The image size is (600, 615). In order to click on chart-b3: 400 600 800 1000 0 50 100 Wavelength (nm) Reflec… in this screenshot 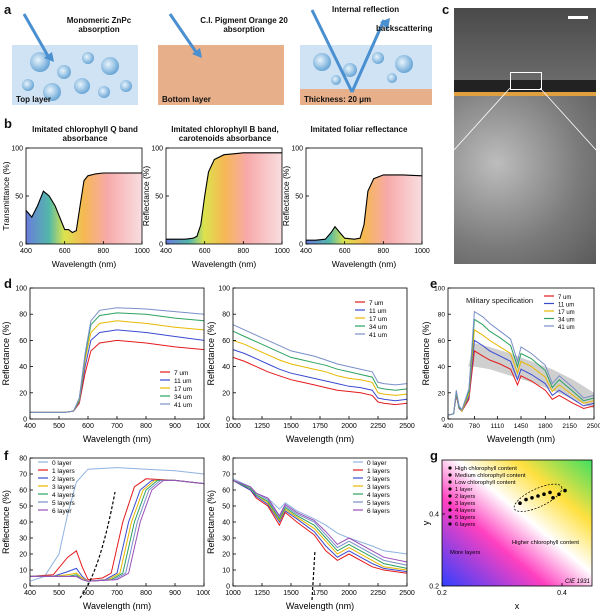, I will do `click(355, 208)`.